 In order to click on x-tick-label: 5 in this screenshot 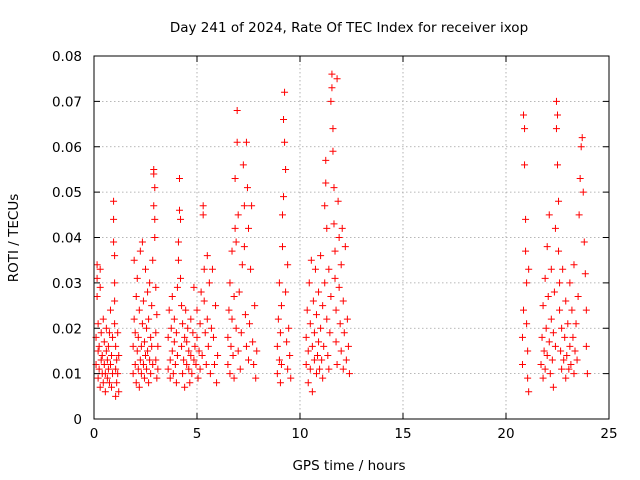, I will do `click(197, 434)`.